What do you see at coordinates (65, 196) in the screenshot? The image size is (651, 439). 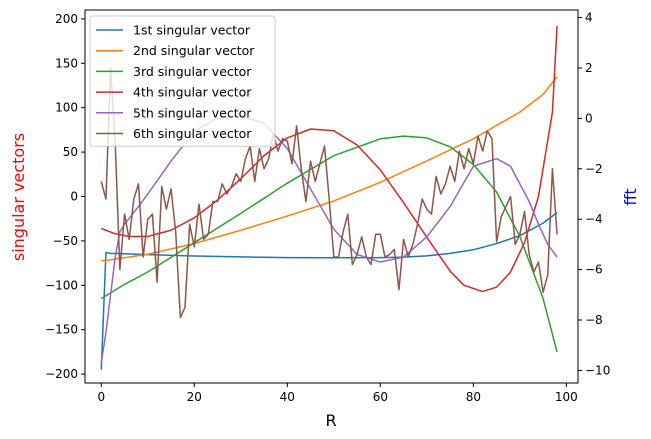 I see `y-left-ticks: −200 −150 −100 −50 0 50 100 150 200` at bounding box center [65, 196].